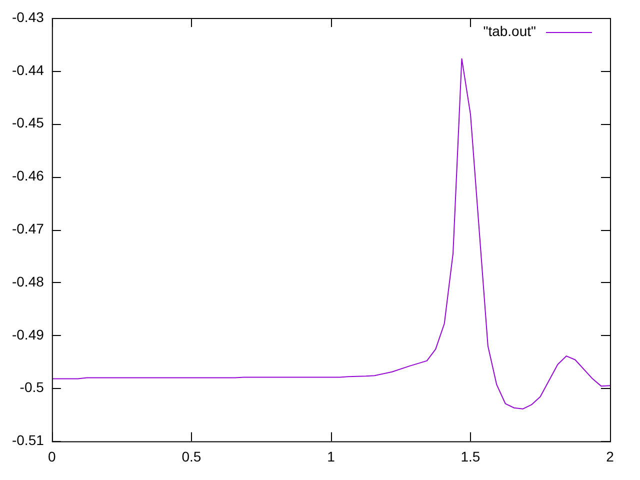  What do you see at coordinates (52, 456) in the screenshot?
I see `x-tick-label: 0` at bounding box center [52, 456].